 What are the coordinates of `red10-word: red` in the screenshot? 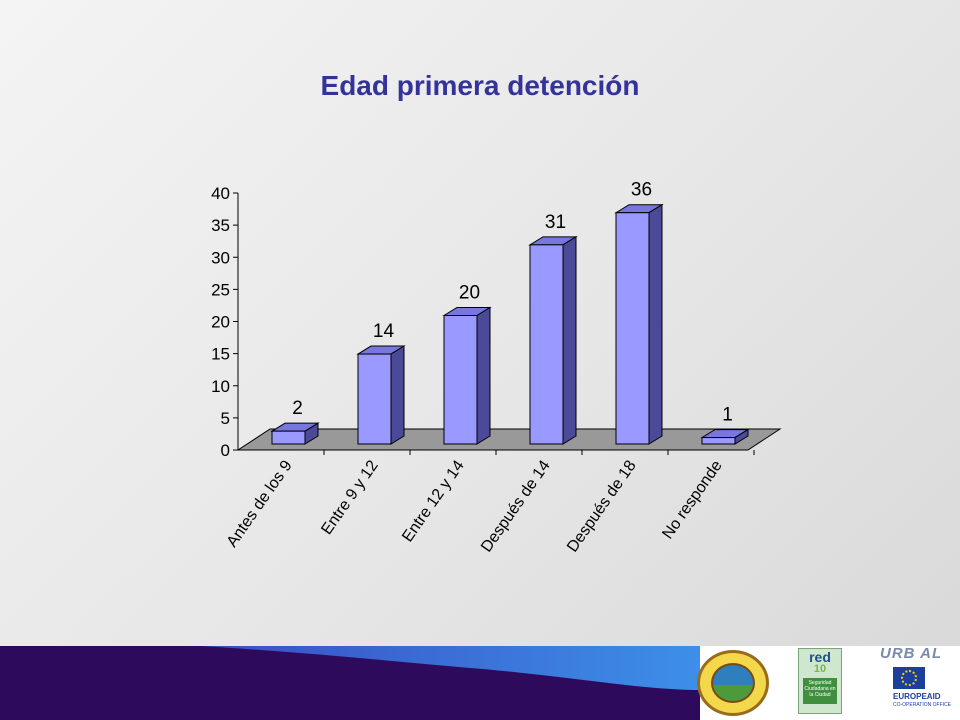 It's located at (820, 657).